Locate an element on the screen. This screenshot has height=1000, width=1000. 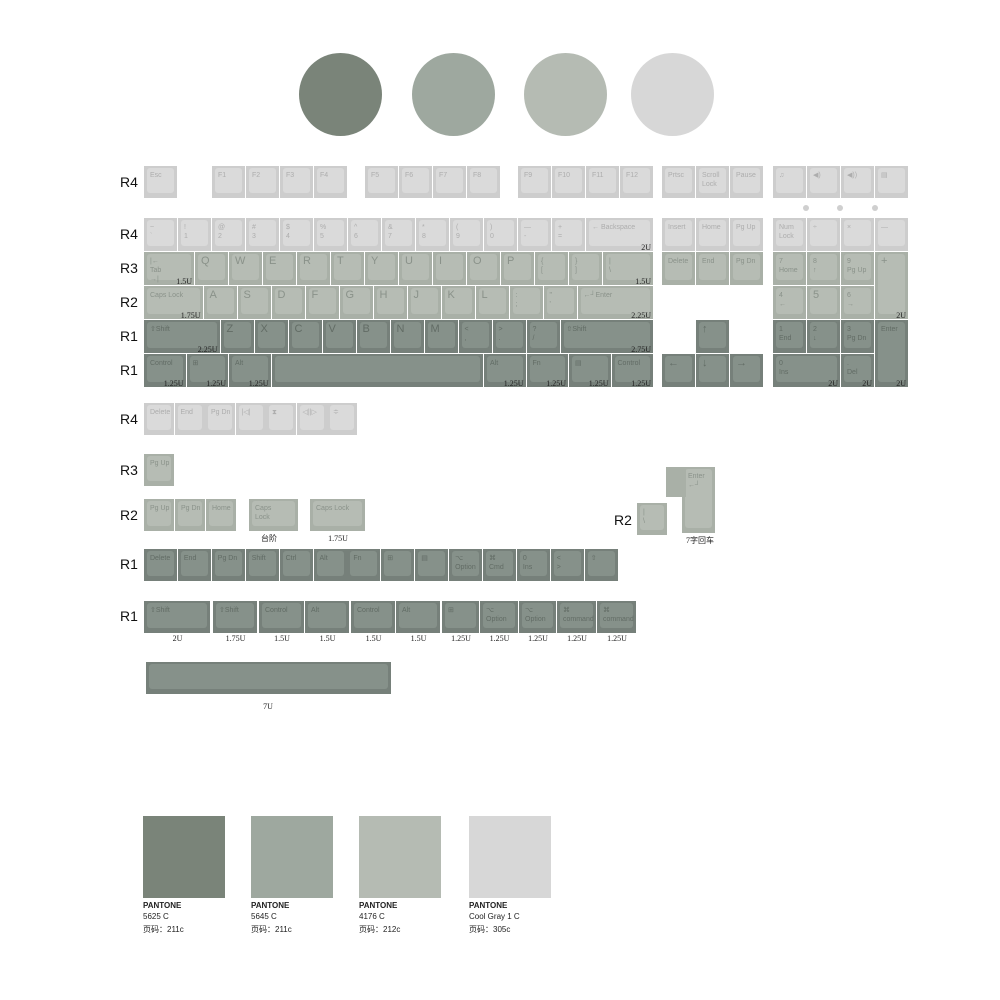
swatch-page: 页码：212c is located at coordinates (380, 929).